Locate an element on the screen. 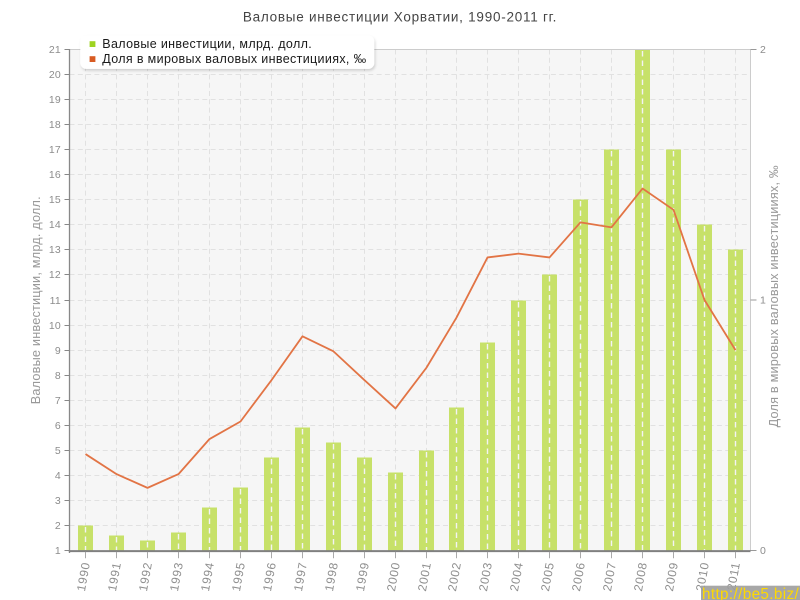 This screenshot has width=800, height=600. svg-text: http://be5.biz/ is located at coordinates (750, 593).